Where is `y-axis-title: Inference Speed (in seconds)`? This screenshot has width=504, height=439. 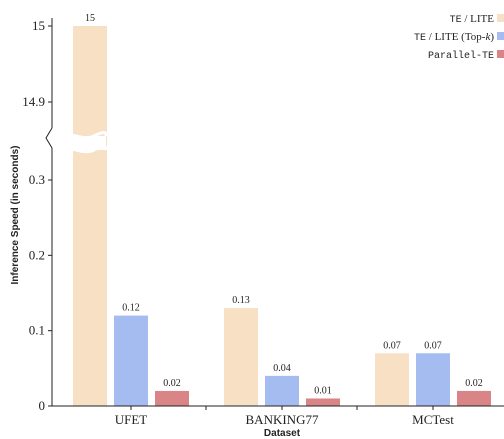
y-axis-title: Inference Speed (in seconds) is located at coordinates (15, 215).